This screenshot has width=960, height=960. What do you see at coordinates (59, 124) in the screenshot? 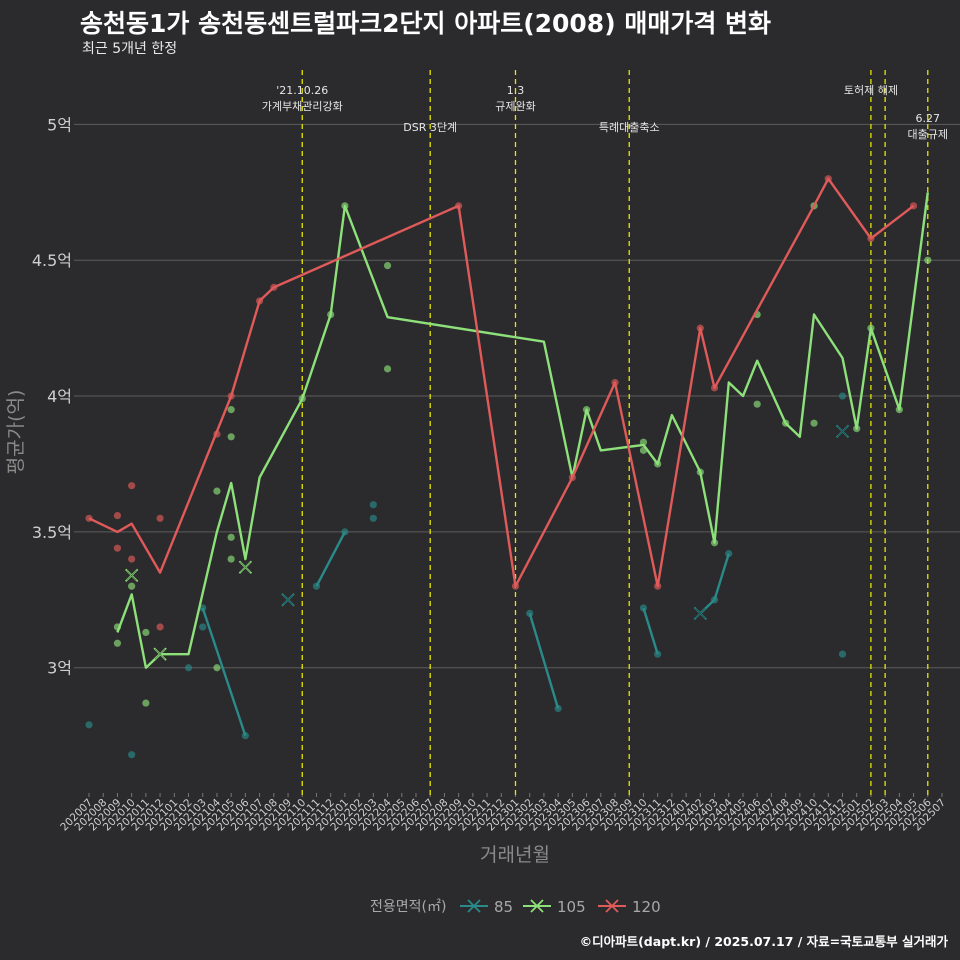
I see `y-tick-label: 5억` at bounding box center [59, 124].